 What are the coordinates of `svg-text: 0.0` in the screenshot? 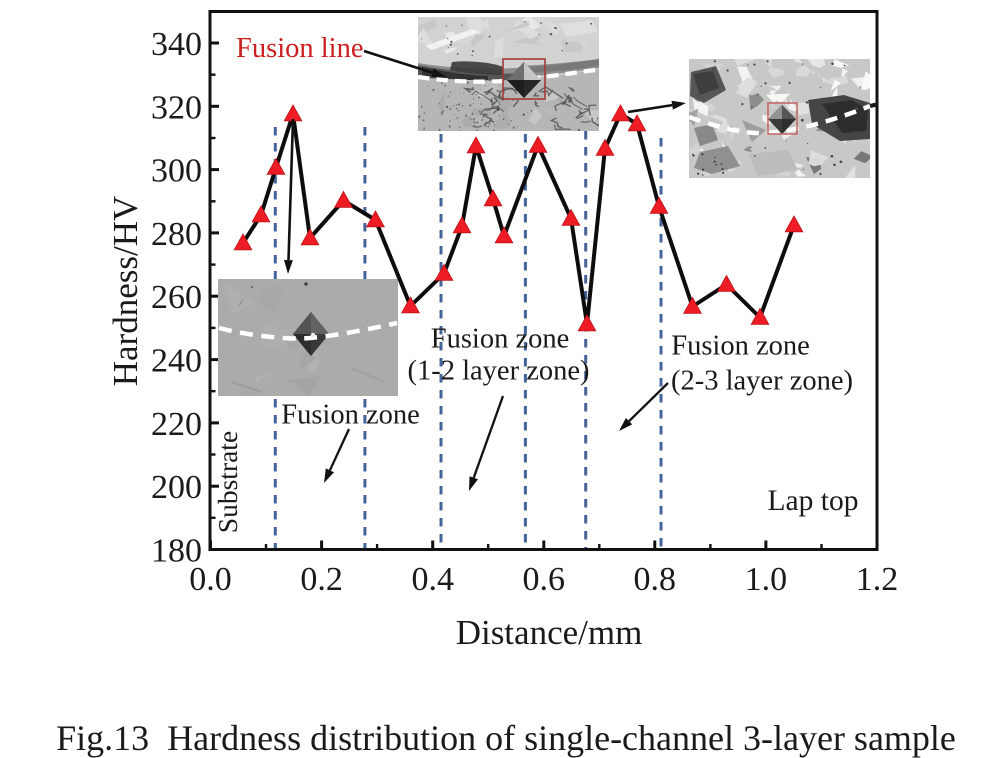 It's located at (210, 579).